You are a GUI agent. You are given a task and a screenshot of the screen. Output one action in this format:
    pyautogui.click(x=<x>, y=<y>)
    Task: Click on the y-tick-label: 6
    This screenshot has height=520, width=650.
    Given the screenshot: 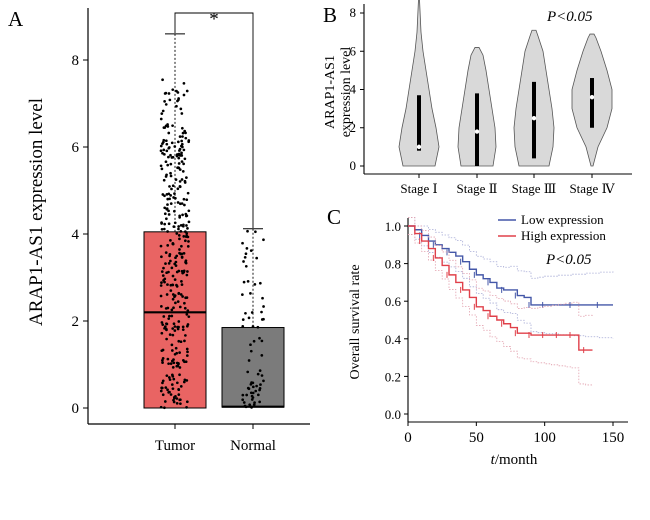 What is the action you would take?
    pyautogui.click(x=76, y=148)
    